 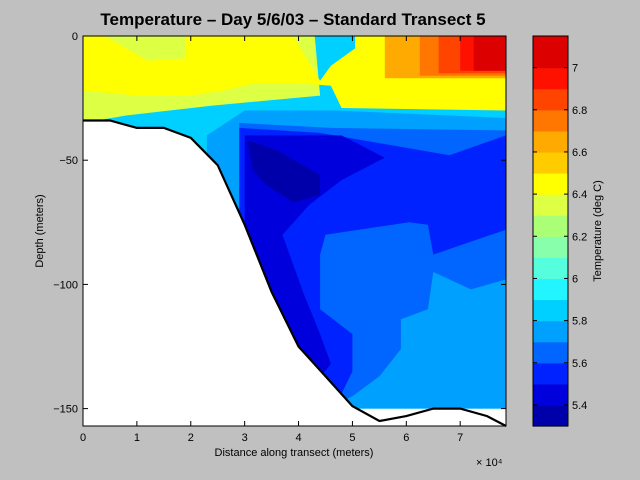 I want to click on x-tick-label: 5, so click(x=352, y=438).